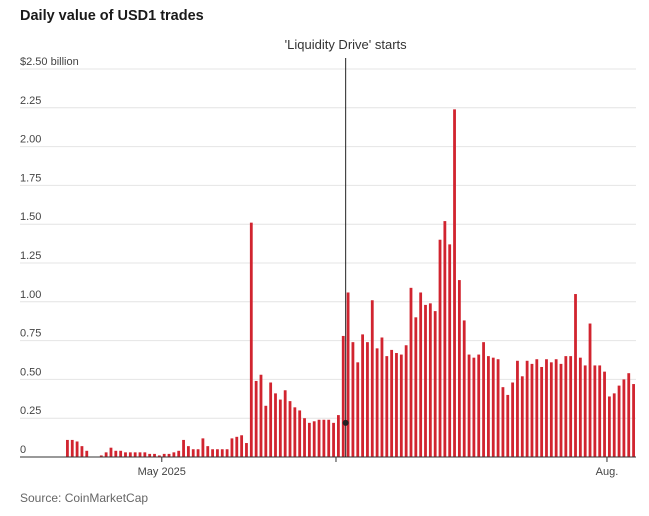  What do you see at coordinates (30, 178) in the screenshot?
I see `y-tick-label-3: 1.75` at bounding box center [30, 178].